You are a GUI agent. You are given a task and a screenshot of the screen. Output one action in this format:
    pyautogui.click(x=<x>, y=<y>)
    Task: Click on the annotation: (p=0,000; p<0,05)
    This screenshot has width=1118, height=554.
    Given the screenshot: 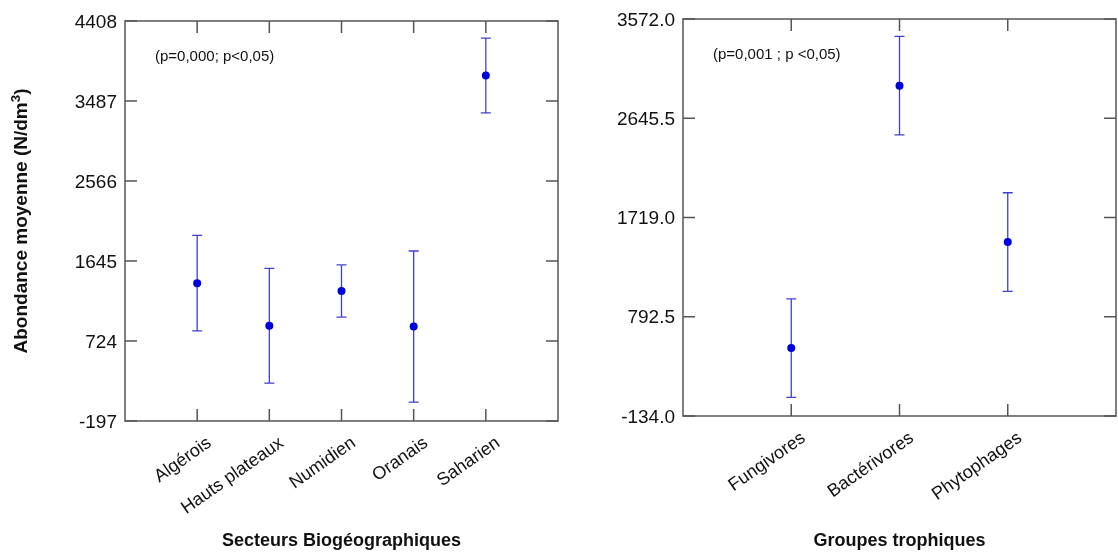 What is the action you would take?
    pyautogui.click(x=215, y=55)
    